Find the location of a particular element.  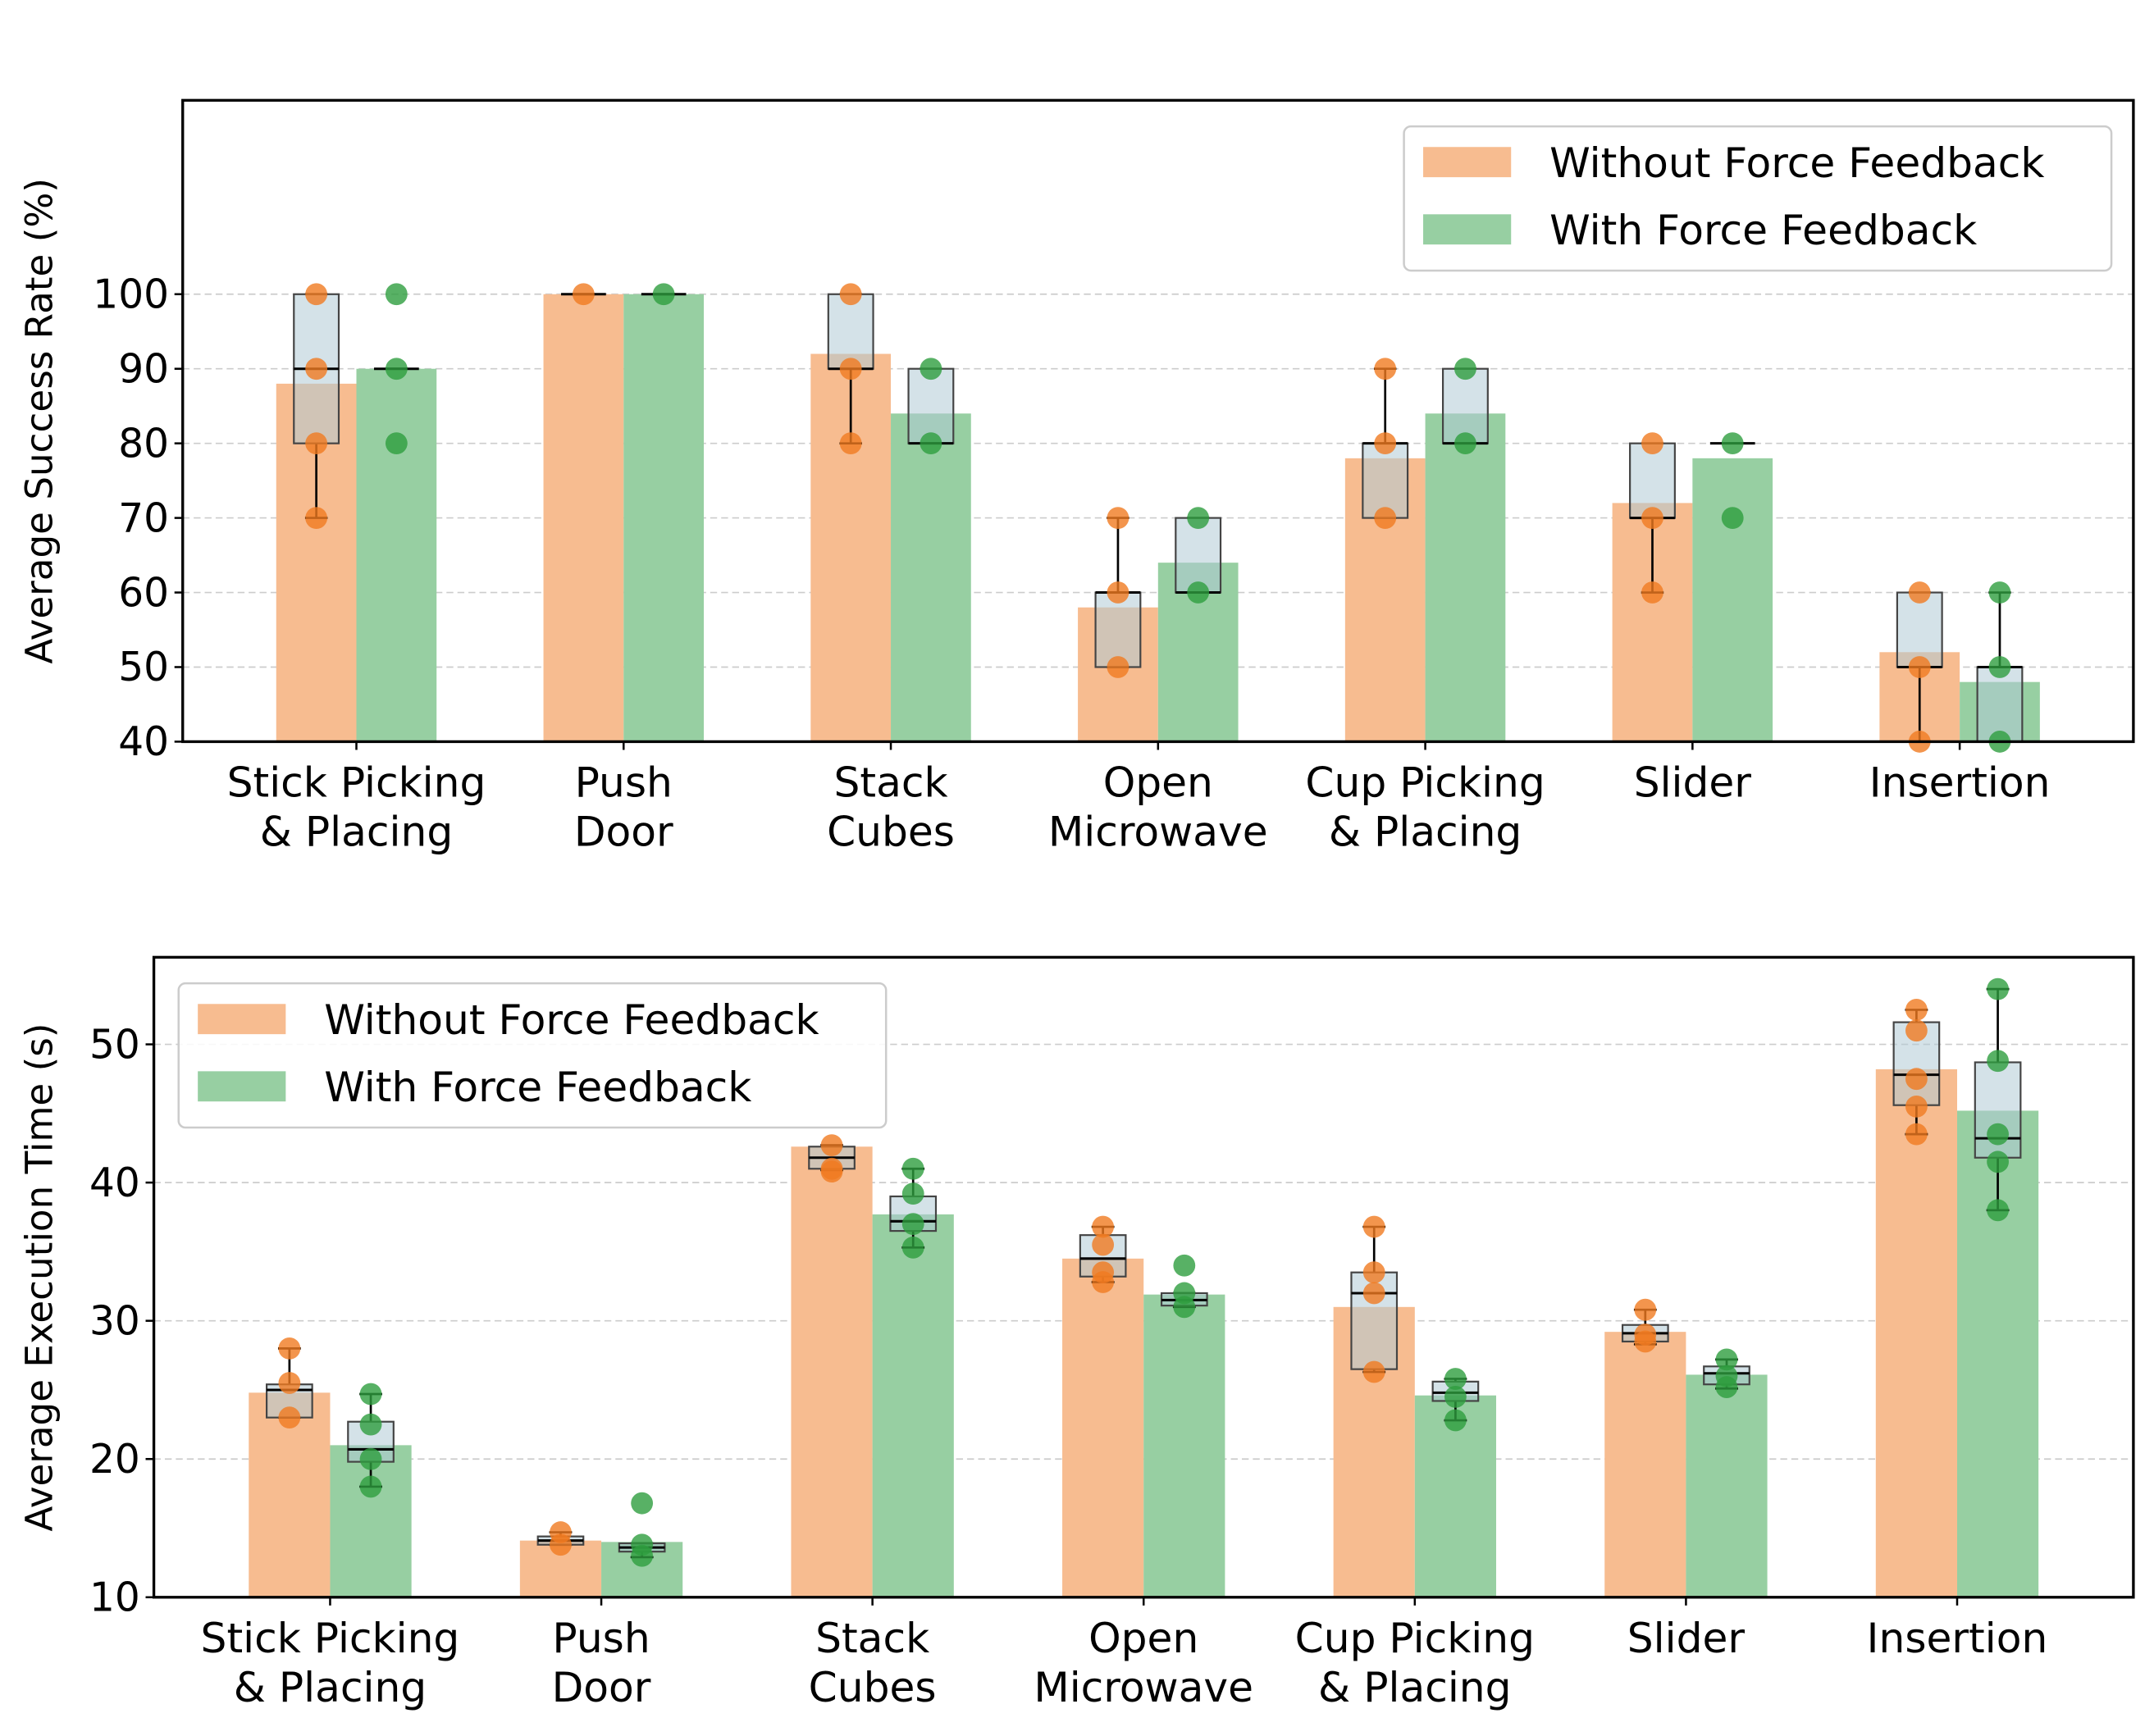

y-tick-label: 70 is located at coordinates (143, 518).